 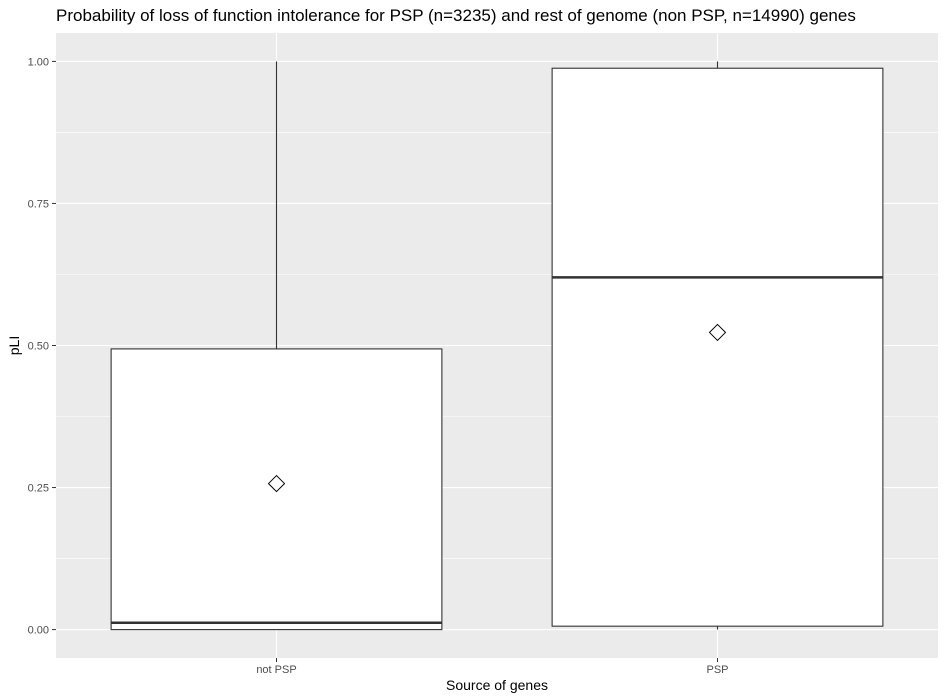 I want to click on y-axis-title: pLI, so click(x=14, y=345).